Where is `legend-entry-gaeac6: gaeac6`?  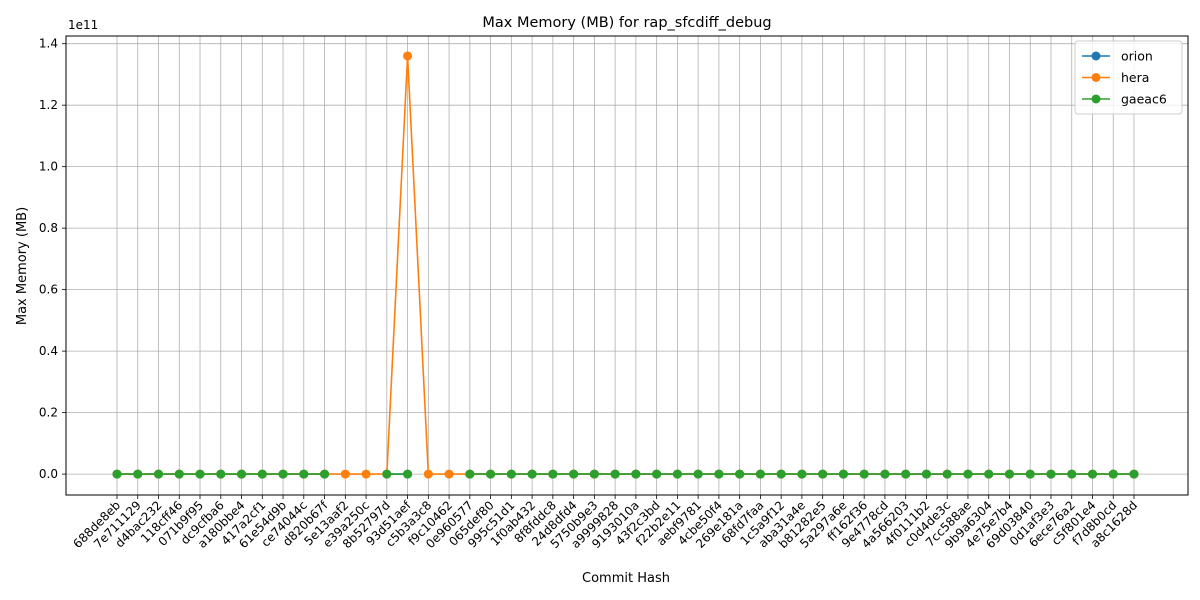 legend-entry-gaeac6: gaeac6 is located at coordinates (1124, 99).